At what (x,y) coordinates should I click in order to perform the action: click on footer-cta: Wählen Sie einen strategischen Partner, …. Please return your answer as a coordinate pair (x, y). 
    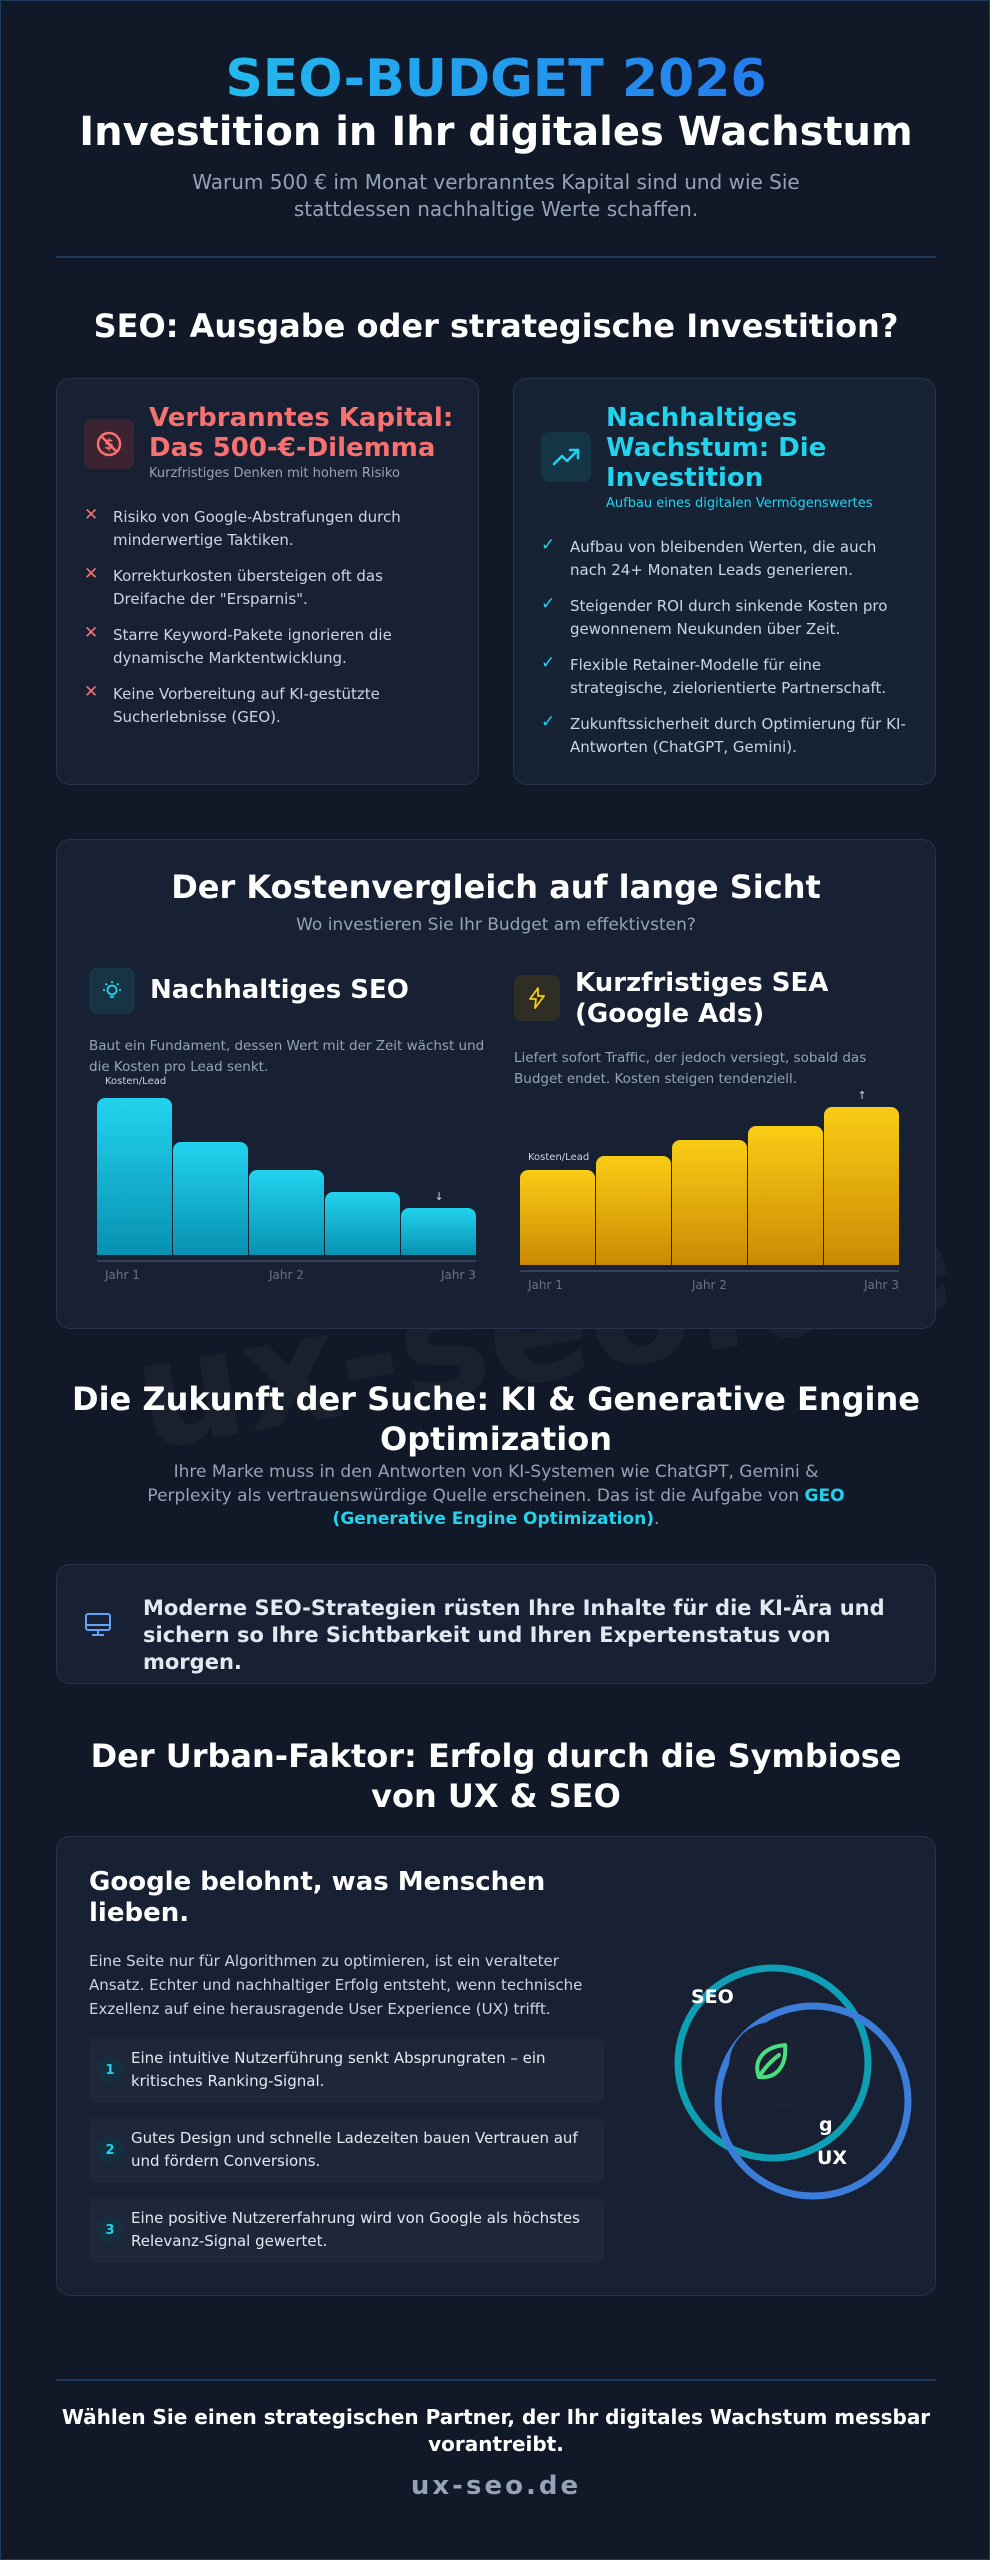
    Looking at the image, I should click on (496, 2430).